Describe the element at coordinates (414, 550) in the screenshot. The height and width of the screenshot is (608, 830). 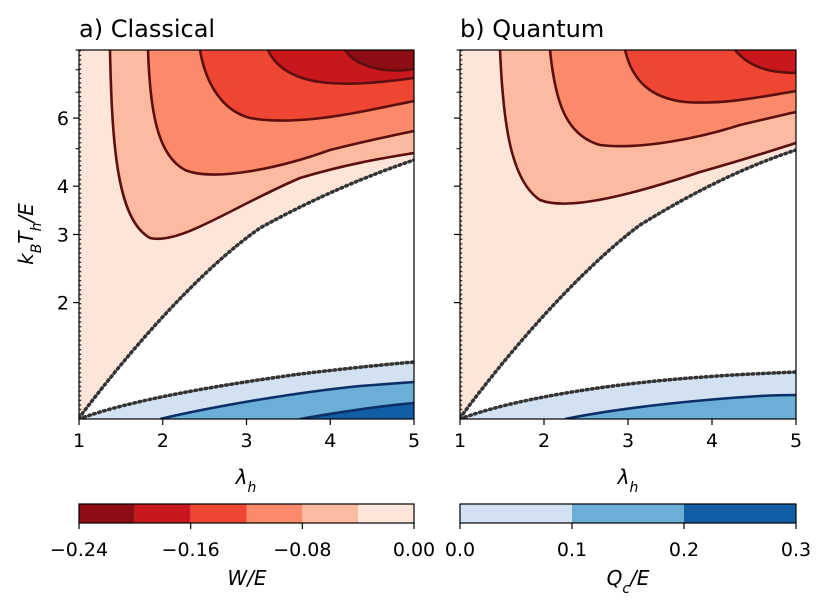
I see `colorbar-work-tick-label-3: 0.00` at that location.